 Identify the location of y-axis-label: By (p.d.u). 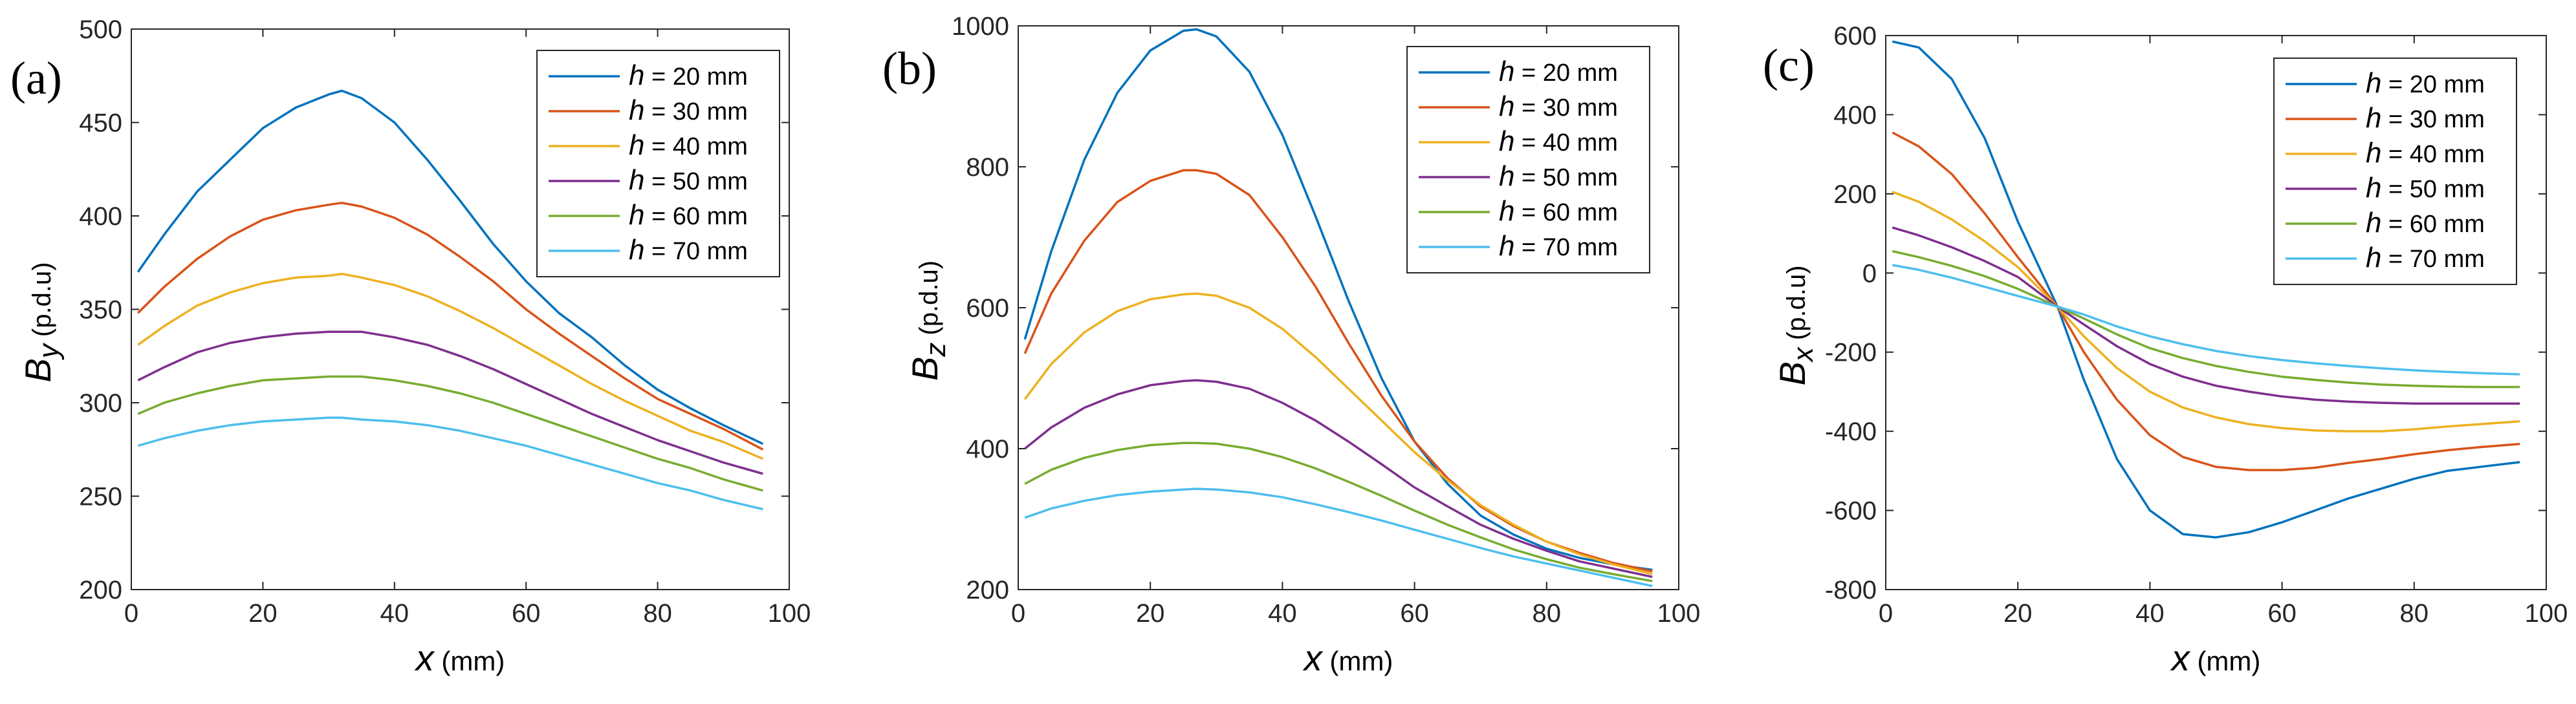
(41, 322).